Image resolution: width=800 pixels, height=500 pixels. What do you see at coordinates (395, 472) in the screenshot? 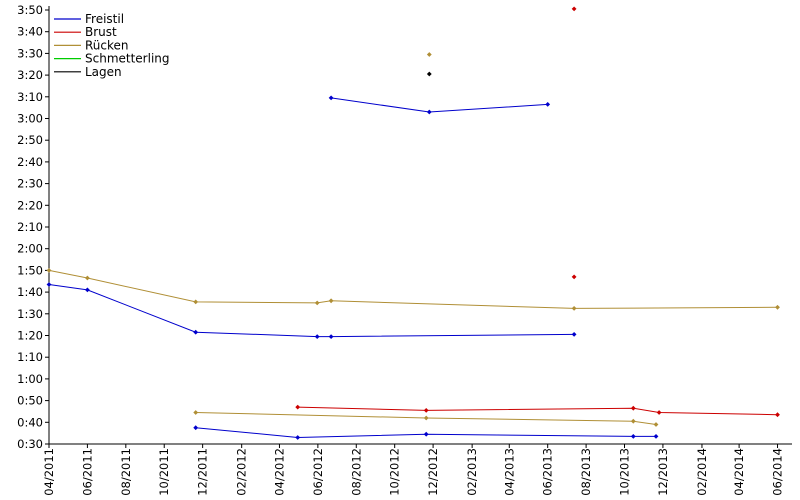
I see `x-tick-label: 10/2012` at bounding box center [395, 472].